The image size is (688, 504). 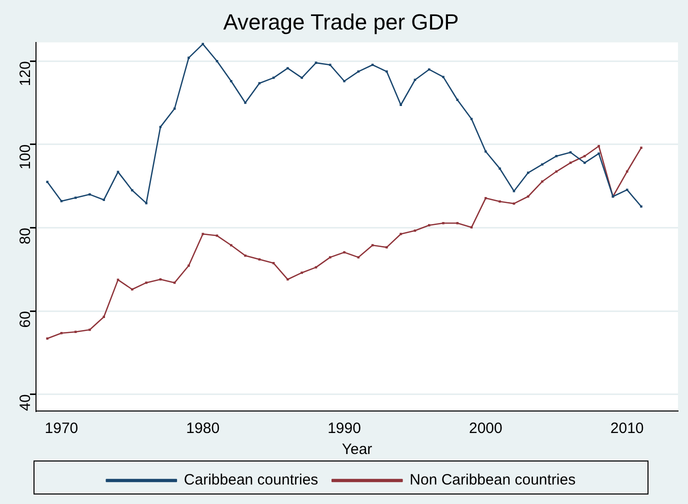 I want to click on legend-label: Non Caribbean countries, so click(x=493, y=480).